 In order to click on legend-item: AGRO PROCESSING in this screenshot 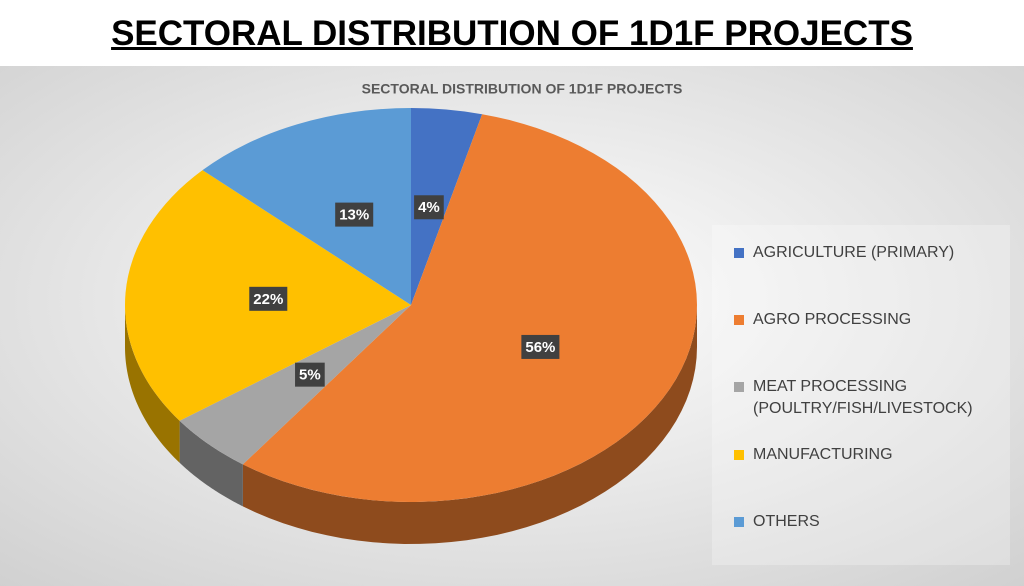, I will do `click(869, 320)`.